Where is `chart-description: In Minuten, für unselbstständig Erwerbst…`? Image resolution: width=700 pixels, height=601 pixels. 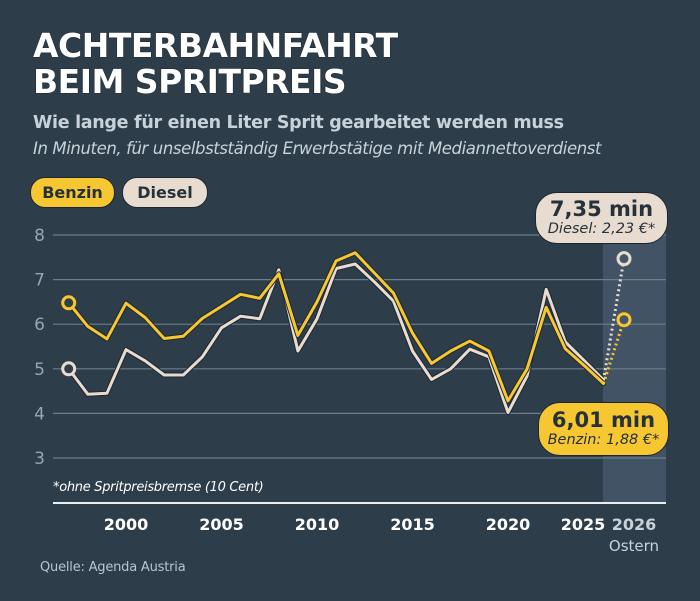 chart-description: In Minuten, für unselbstständig Erwerbst… is located at coordinates (317, 148).